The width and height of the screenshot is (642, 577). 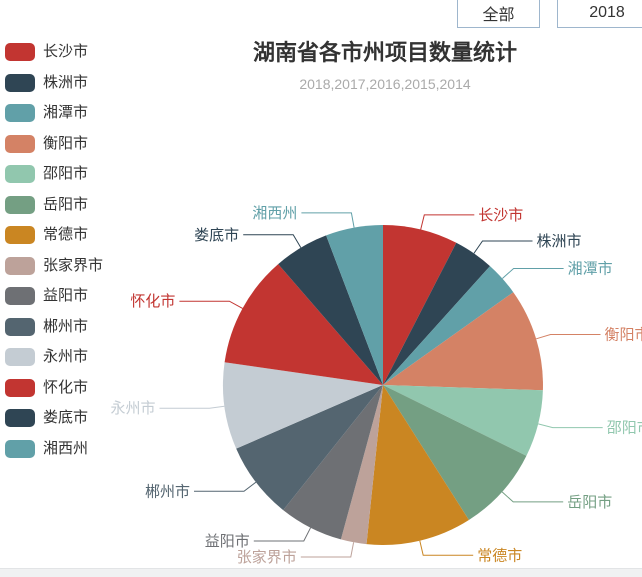 I want to click on legend-label: 株洲市, so click(x=66, y=82).